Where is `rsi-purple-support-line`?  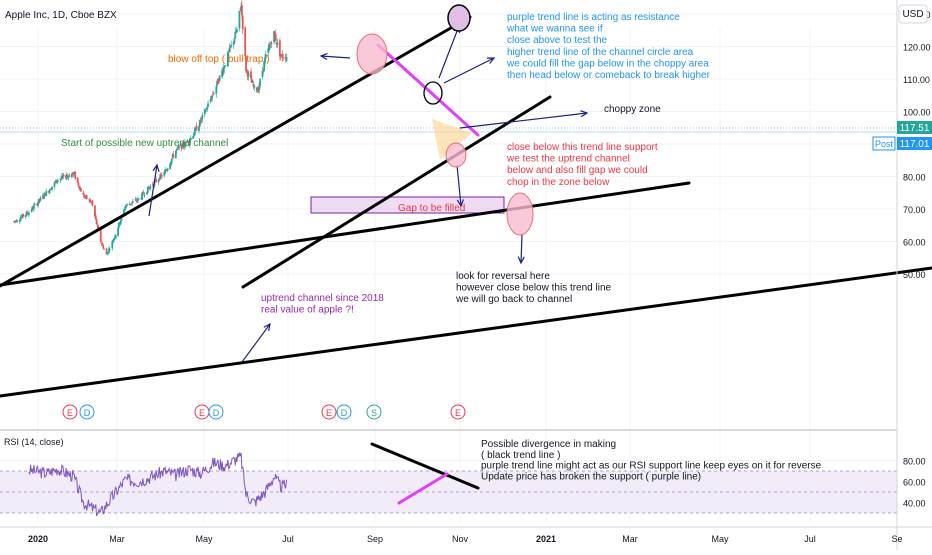
rsi-purple-support-line is located at coordinates (423, 488).